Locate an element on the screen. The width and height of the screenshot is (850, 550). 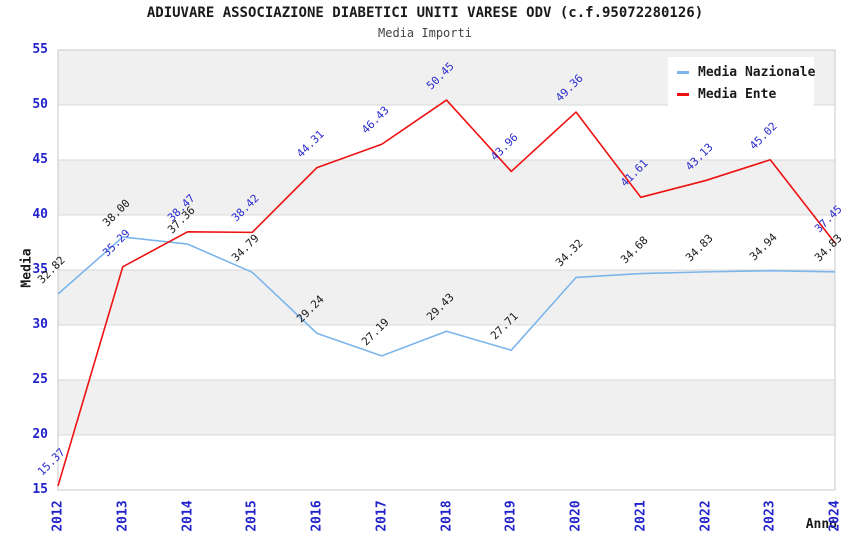
y-tick-label: 45 is located at coordinates (40, 159).